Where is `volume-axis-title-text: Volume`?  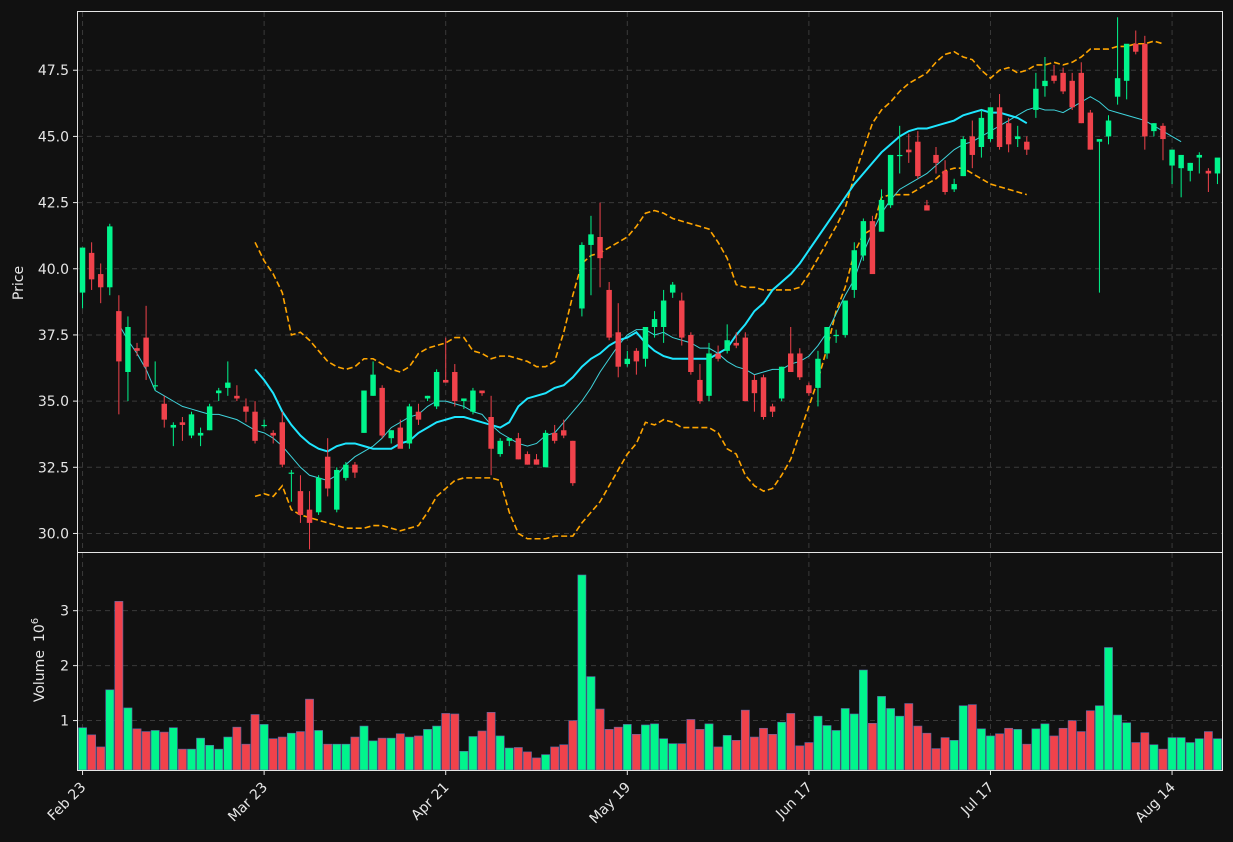
volume-axis-title-text: Volume is located at coordinates (40, 676).